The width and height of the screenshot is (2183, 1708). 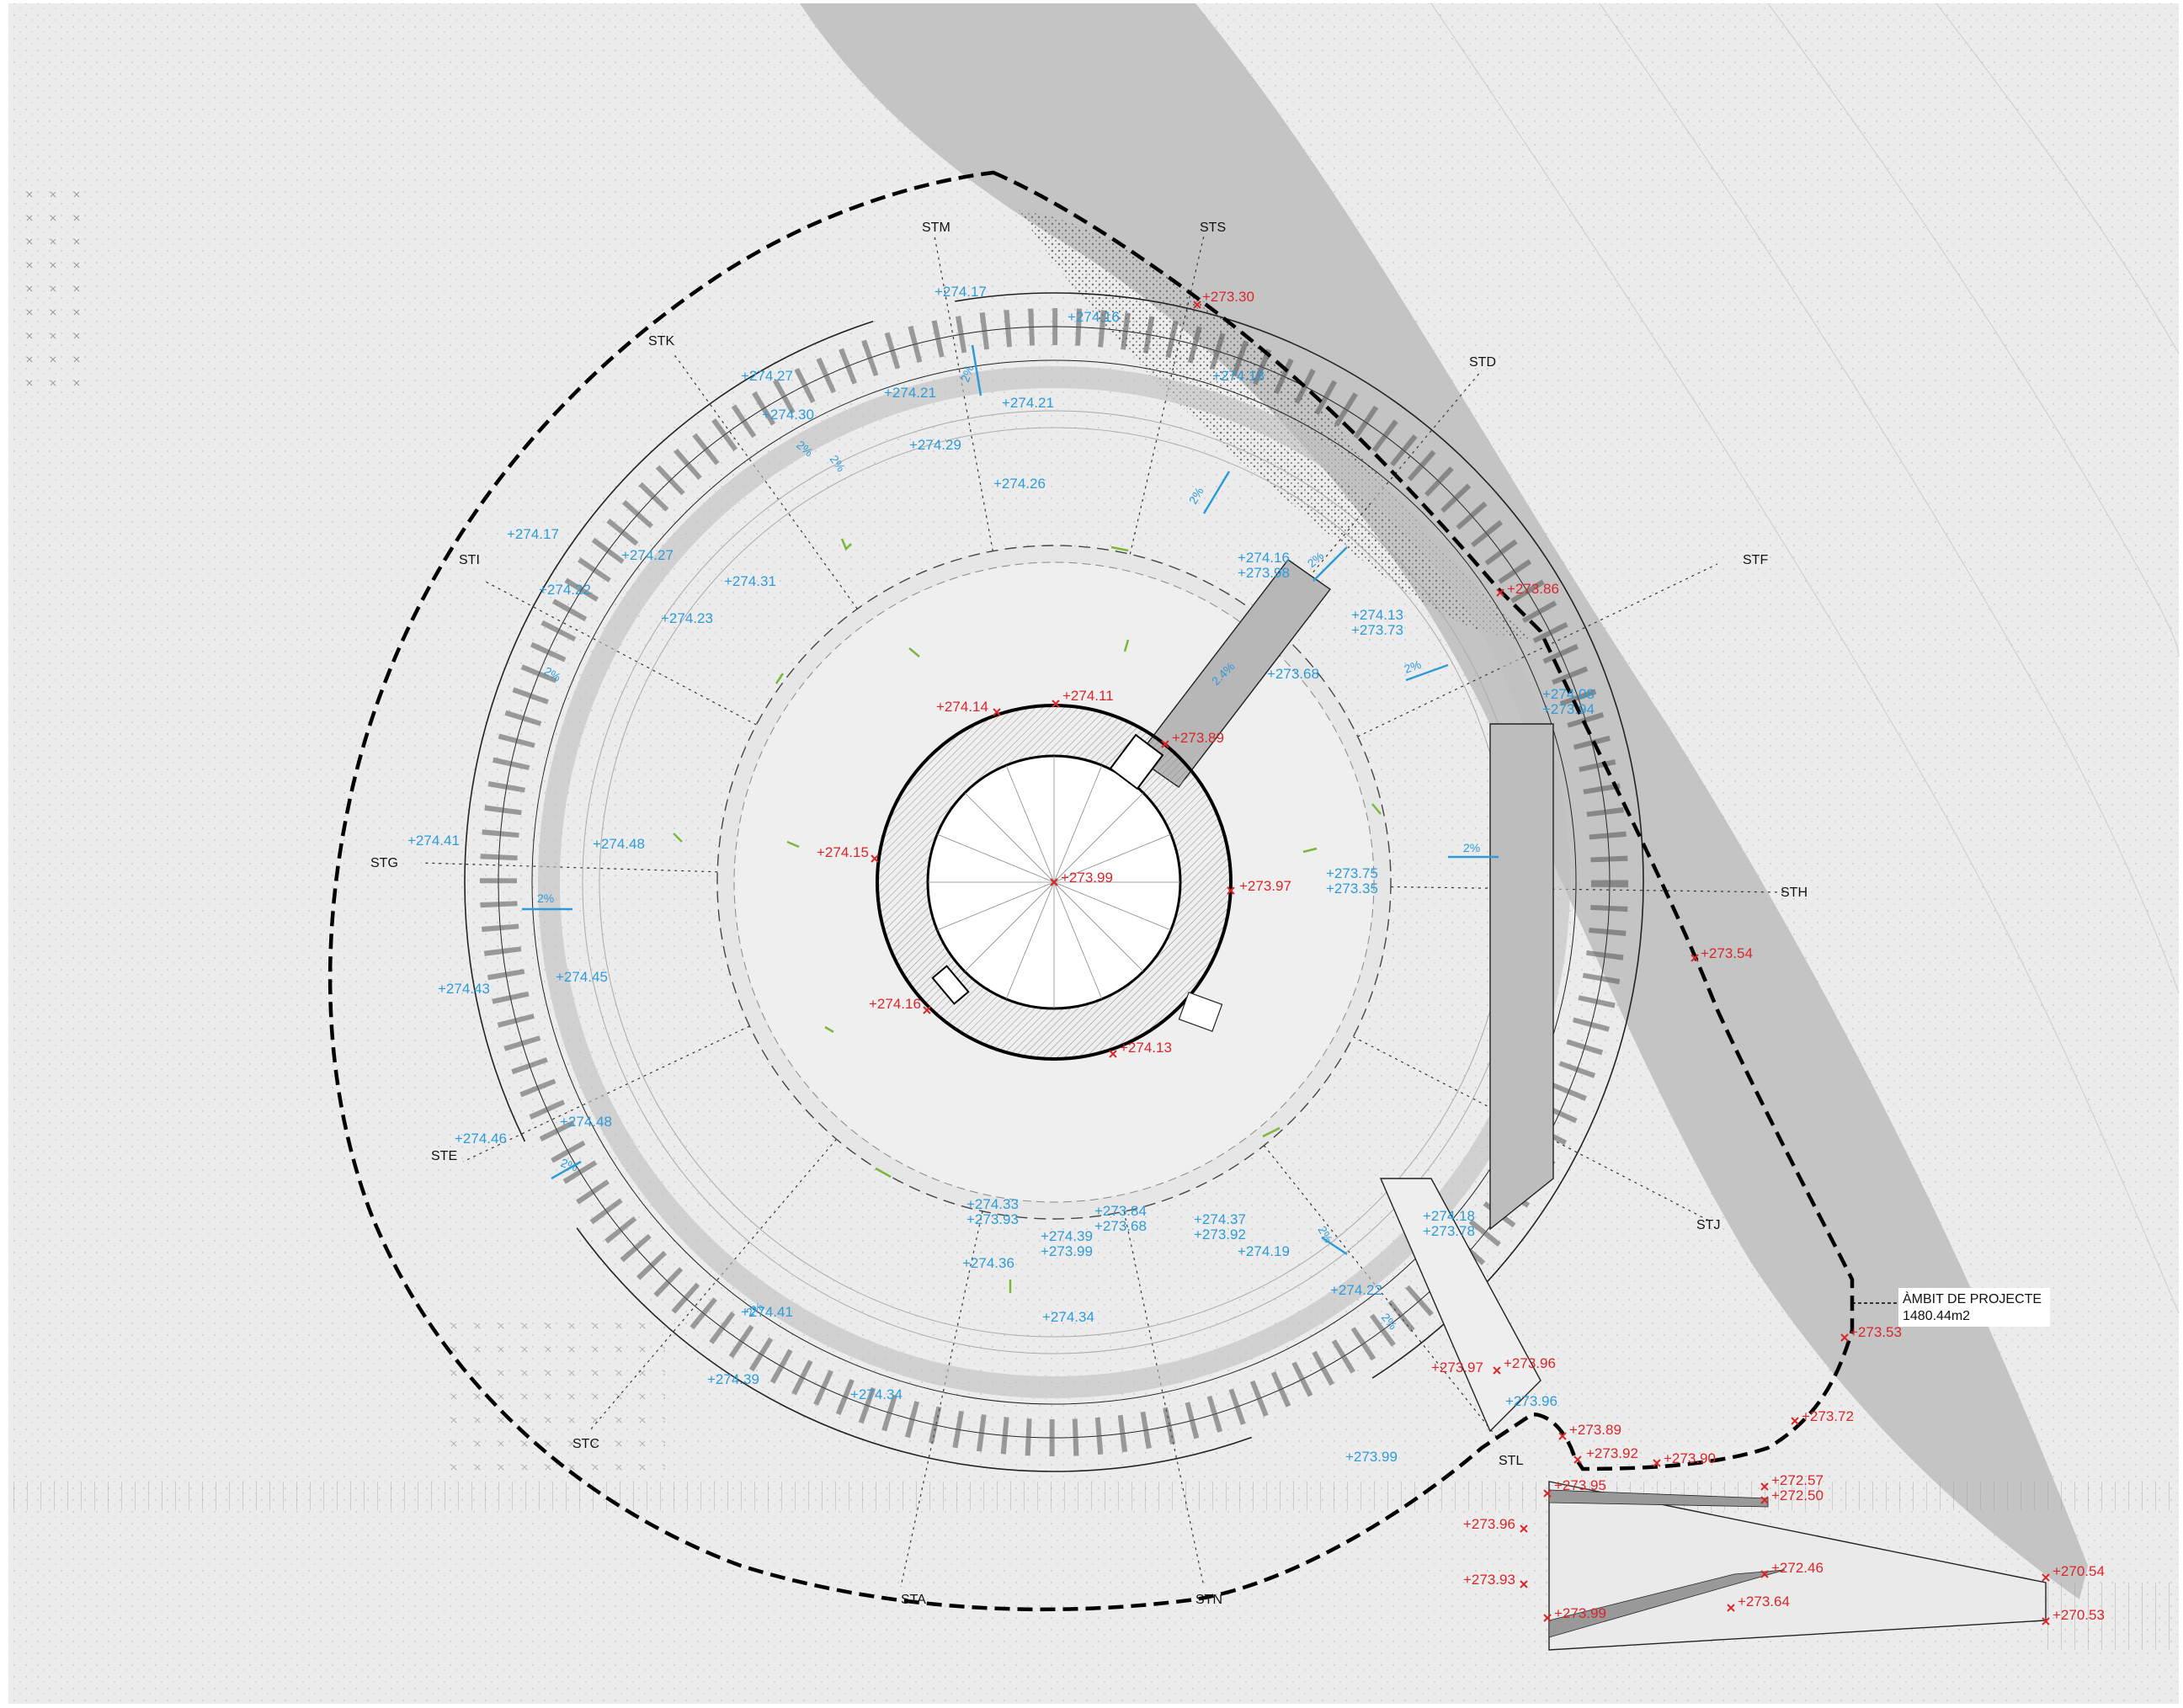 What do you see at coordinates (1568, 709) in the screenshot?
I see `level-blue: +273.94` at bounding box center [1568, 709].